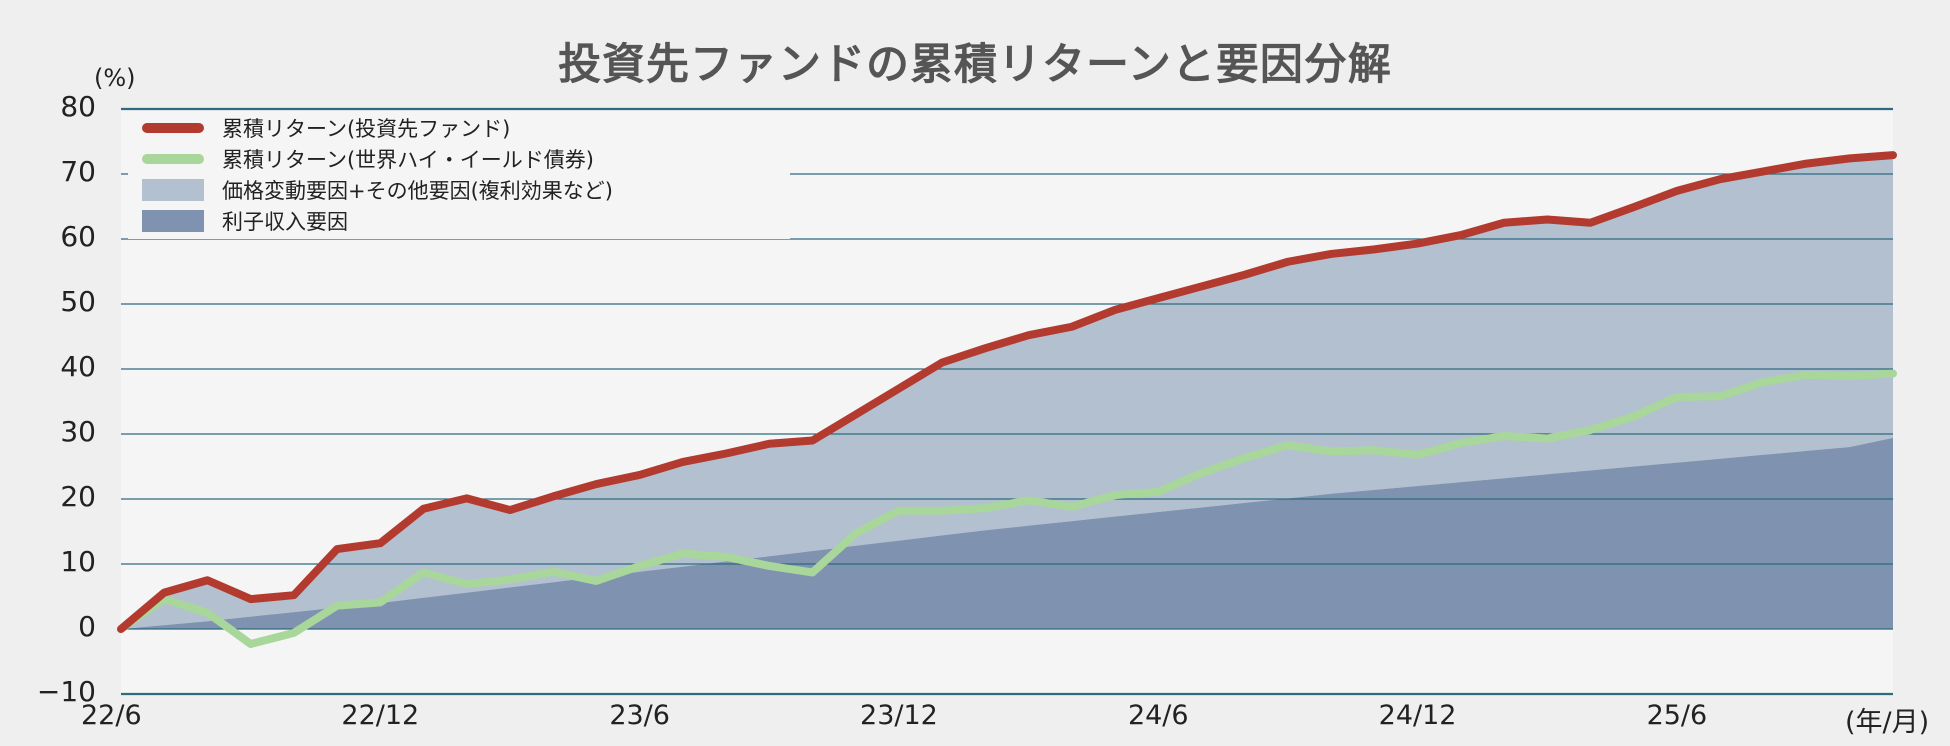  I want to click on x-axis-unit: (年/月), so click(1887, 722).